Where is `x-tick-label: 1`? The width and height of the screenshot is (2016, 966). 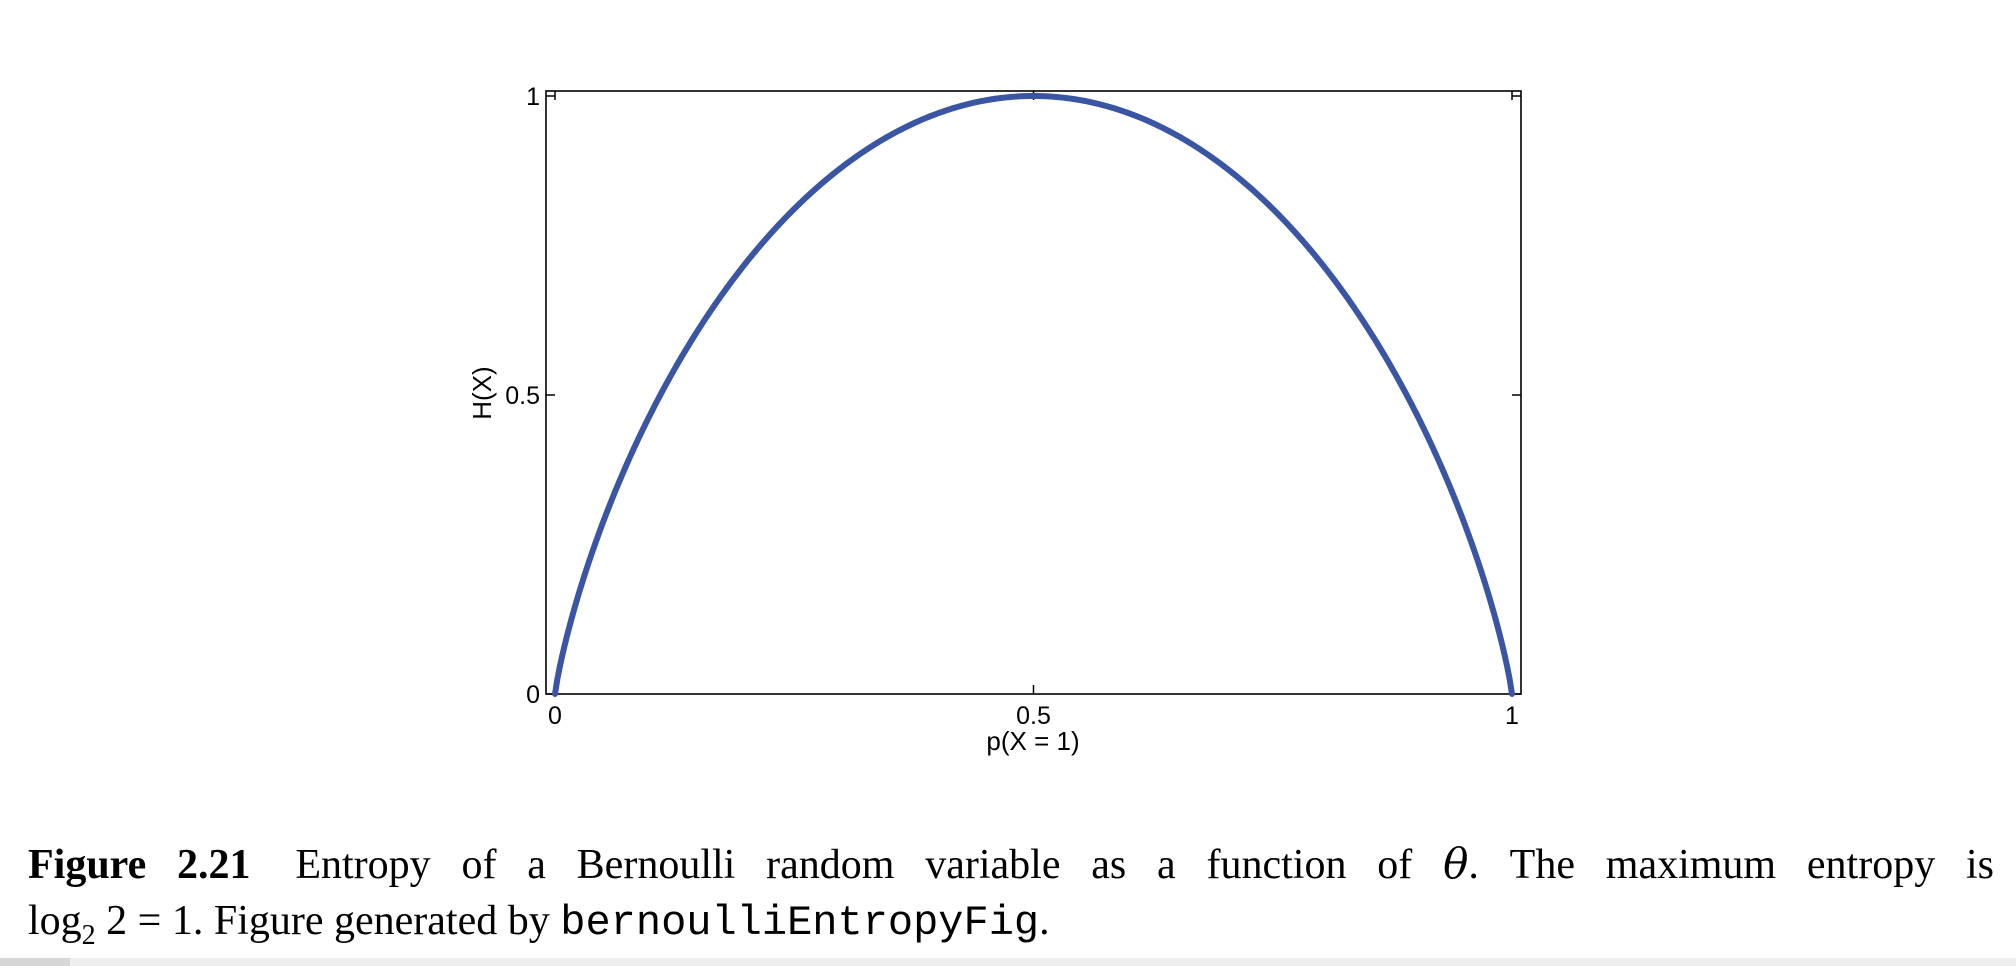
x-tick-label: 1 is located at coordinates (1512, 716).